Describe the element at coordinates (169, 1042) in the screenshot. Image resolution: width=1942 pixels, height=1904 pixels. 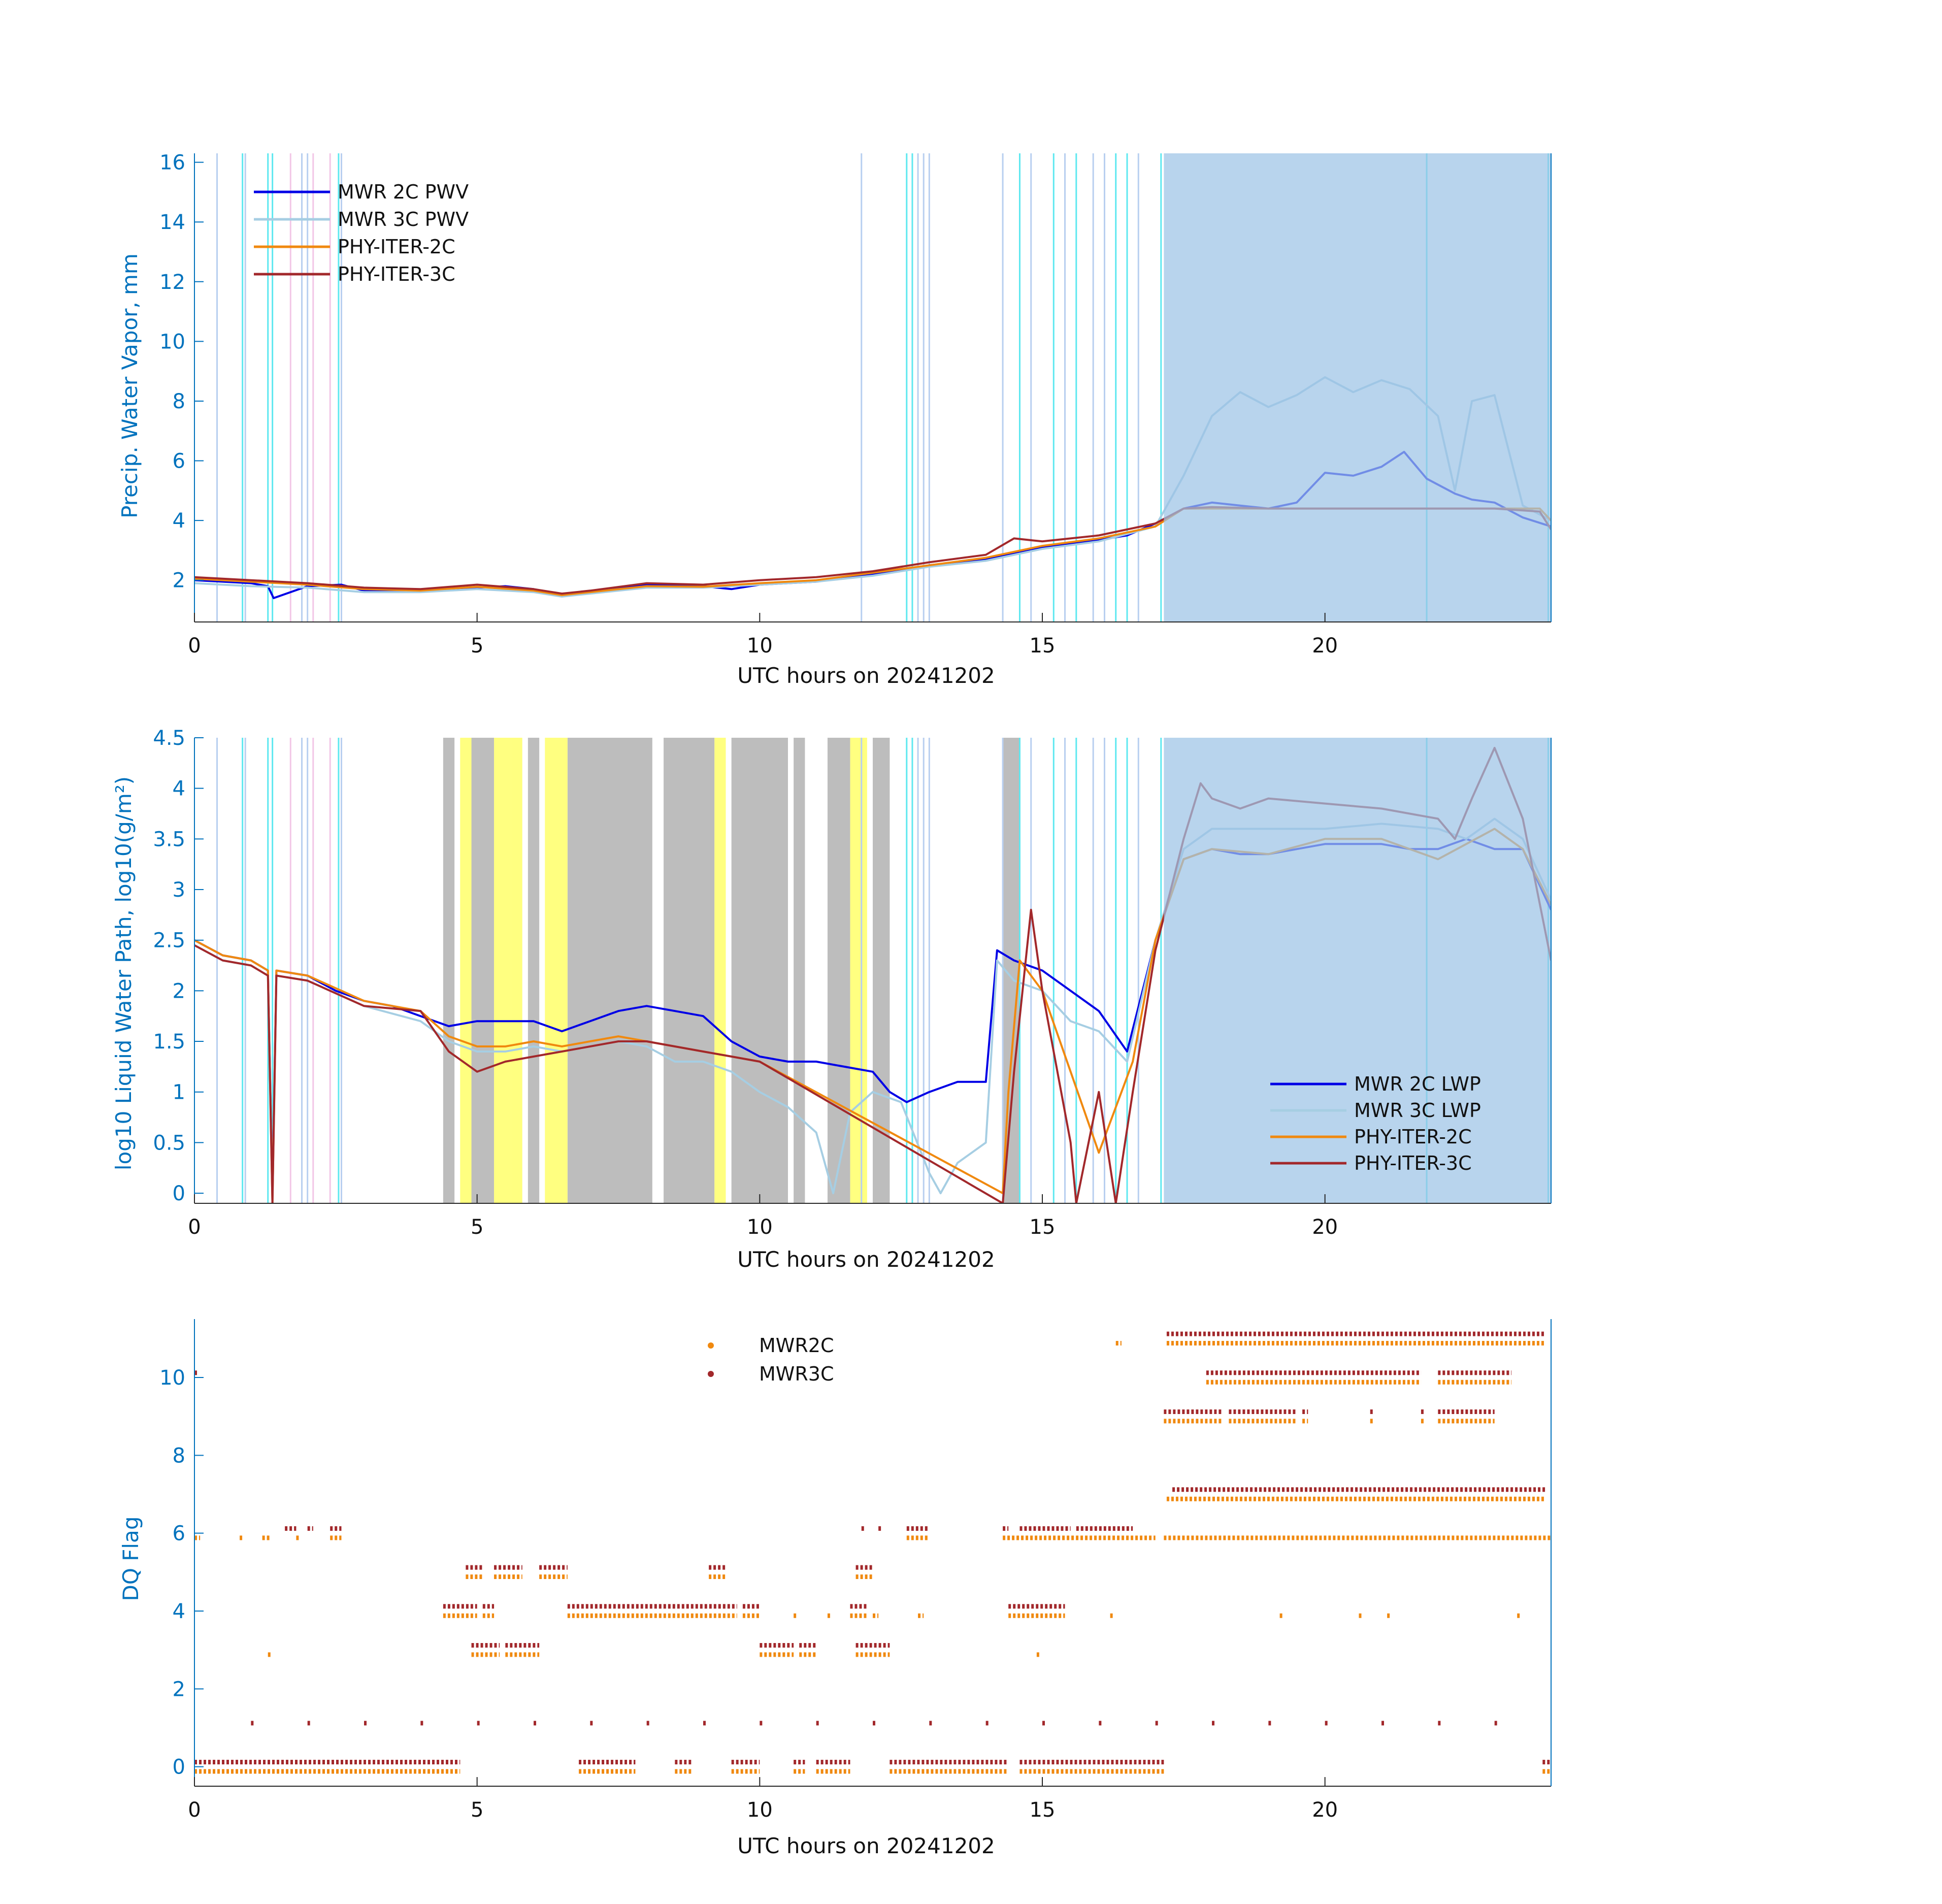
I see `y-tick-label-1.5: 1.5` at that location.